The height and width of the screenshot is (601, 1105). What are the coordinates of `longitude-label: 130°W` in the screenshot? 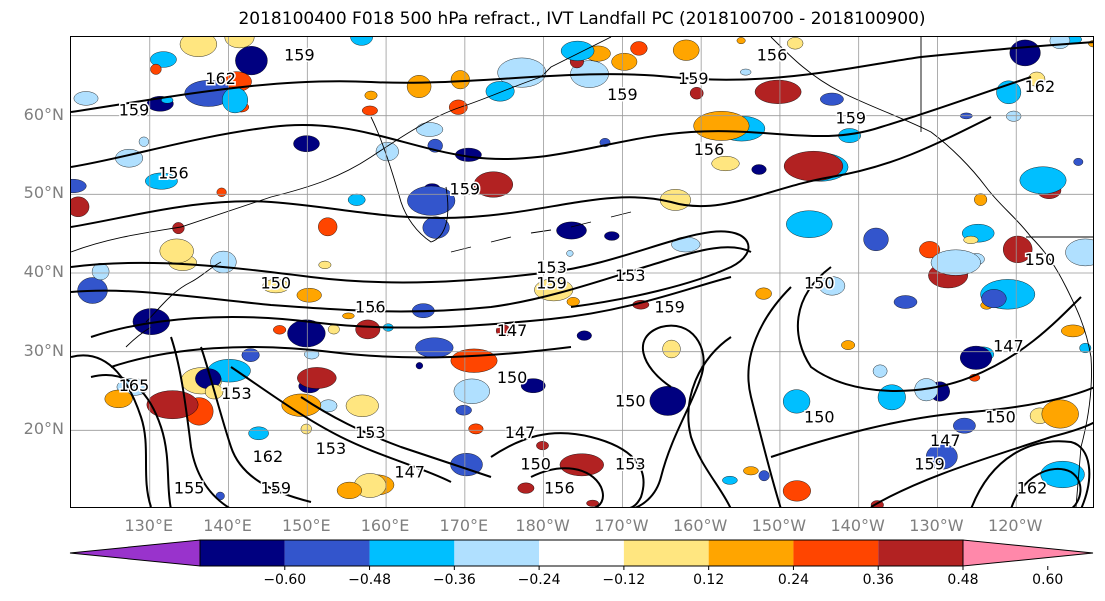 It's located at (936, 525).